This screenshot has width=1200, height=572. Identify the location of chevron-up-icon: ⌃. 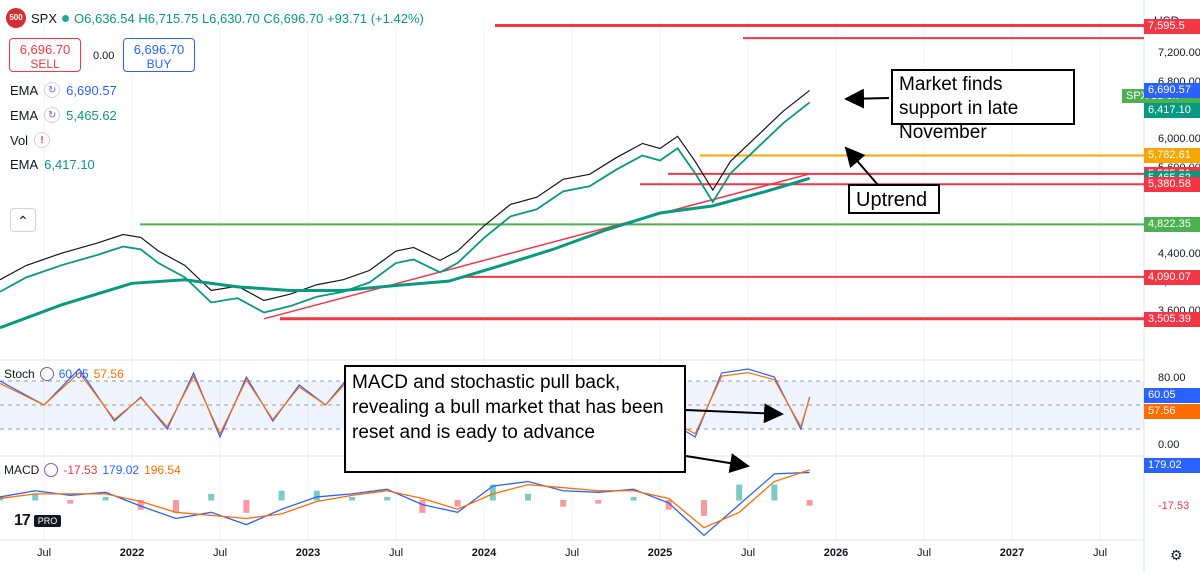
(23, 221).